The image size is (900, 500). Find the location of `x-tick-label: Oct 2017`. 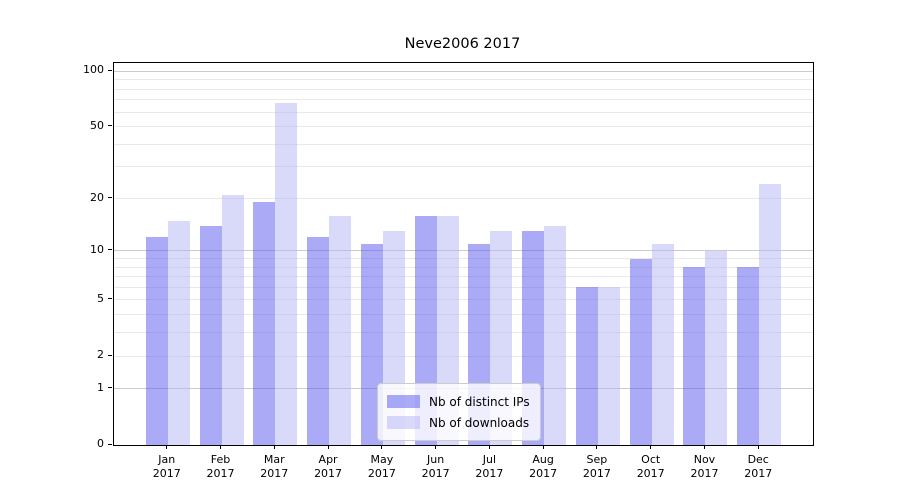

x-tick-label: Oct 2017 is located at coordinates (651, 467).